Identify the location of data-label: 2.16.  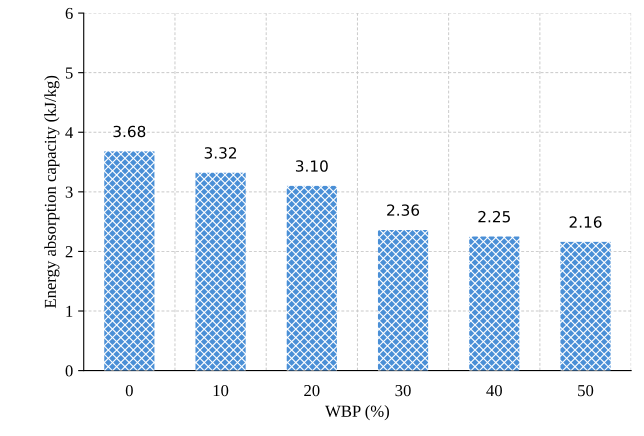
(586, 222).